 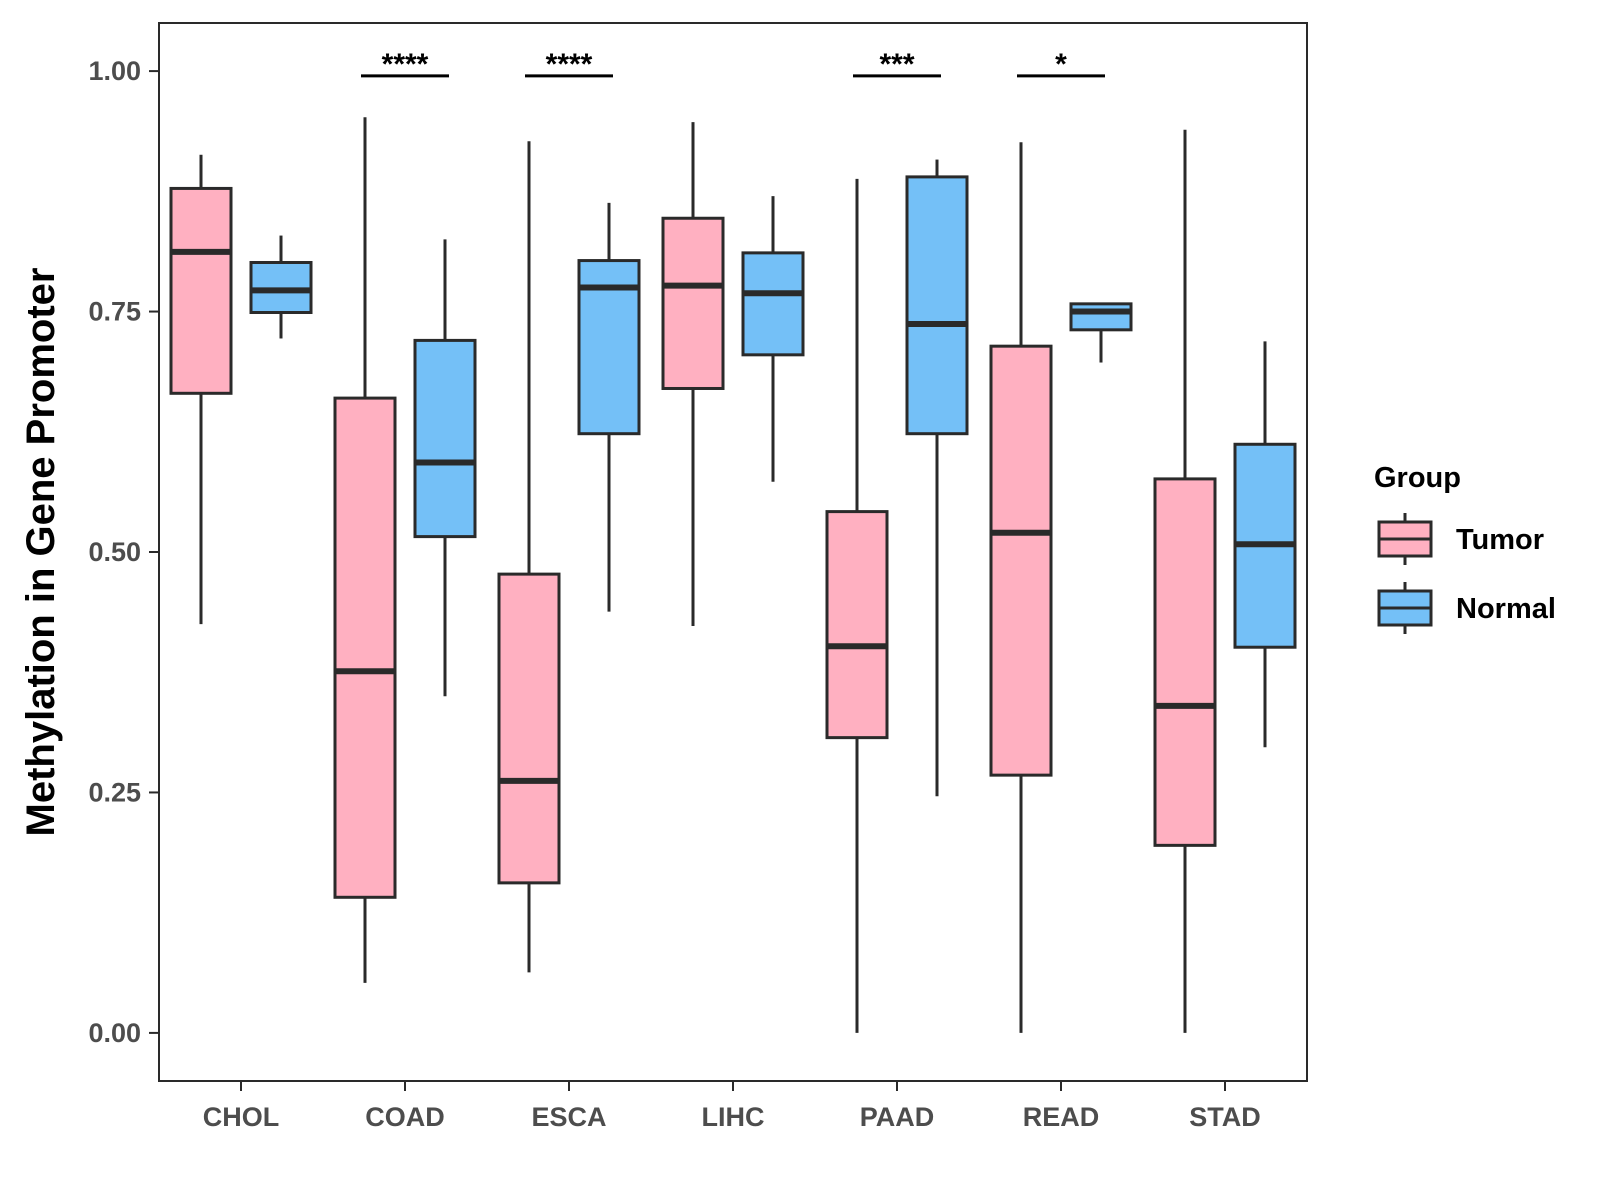 I want to click on x-tick-label-lihc: LIHC, so click(x=733, y=1117).